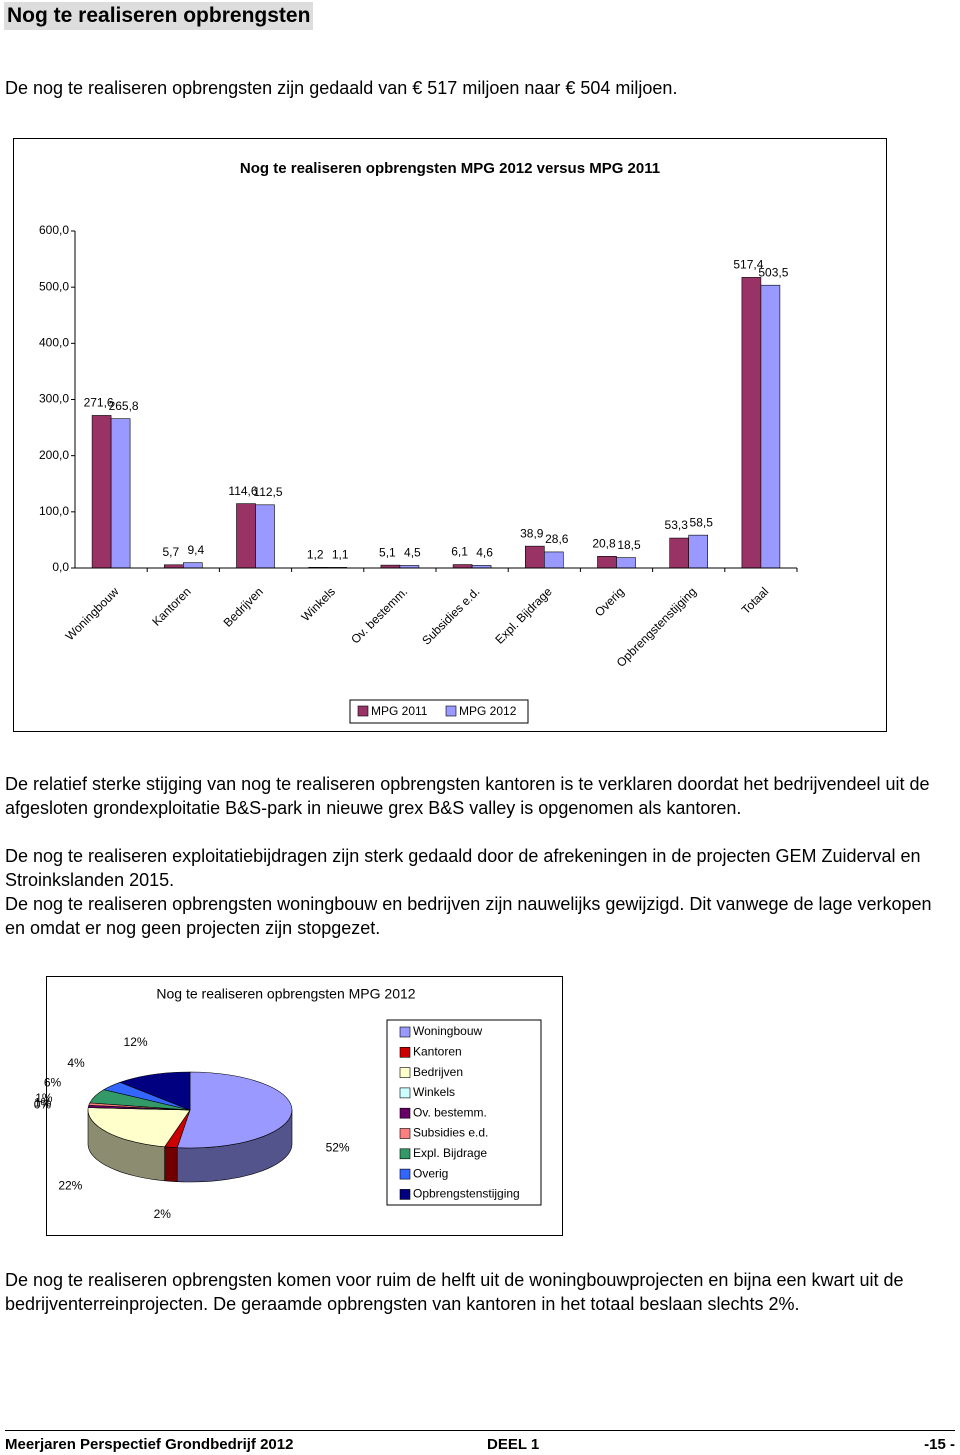  What do you see at coordinates (170, 552) in the screenshot?
I see `value-label: 5,7` at bounding box center [170, 552].